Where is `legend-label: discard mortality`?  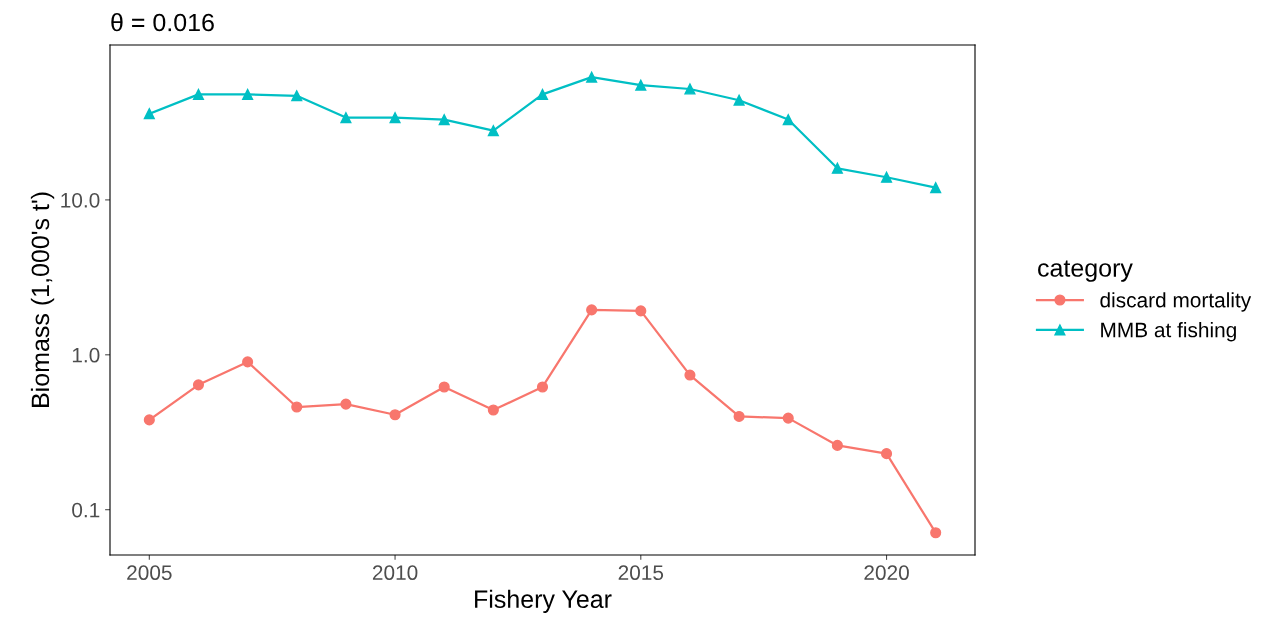 legend-label: discard mortality is located at coordinates (1176, 302).